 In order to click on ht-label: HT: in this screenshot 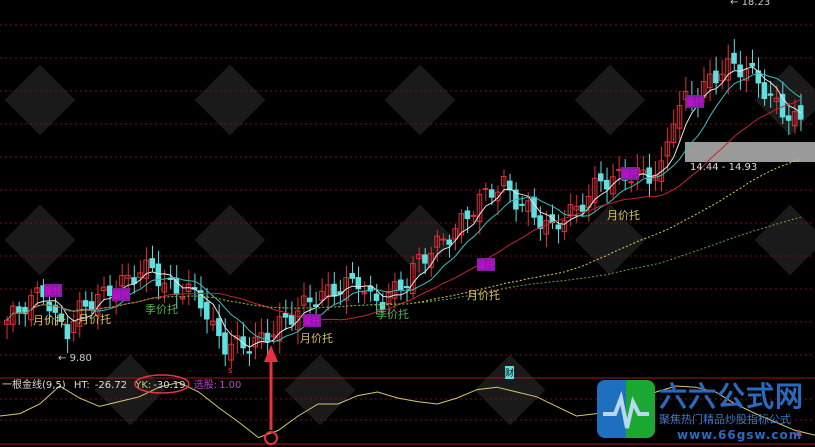, I will do `click(81, 385)`.